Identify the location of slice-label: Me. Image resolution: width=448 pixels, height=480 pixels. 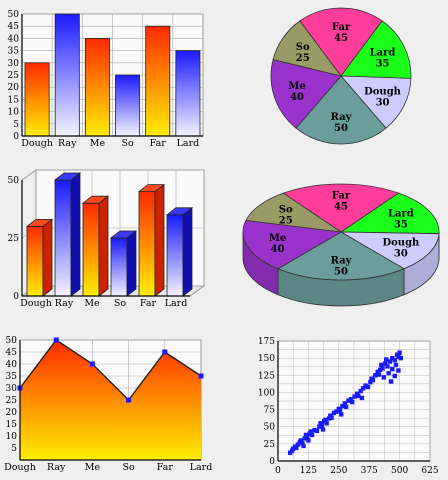
(296, 86).